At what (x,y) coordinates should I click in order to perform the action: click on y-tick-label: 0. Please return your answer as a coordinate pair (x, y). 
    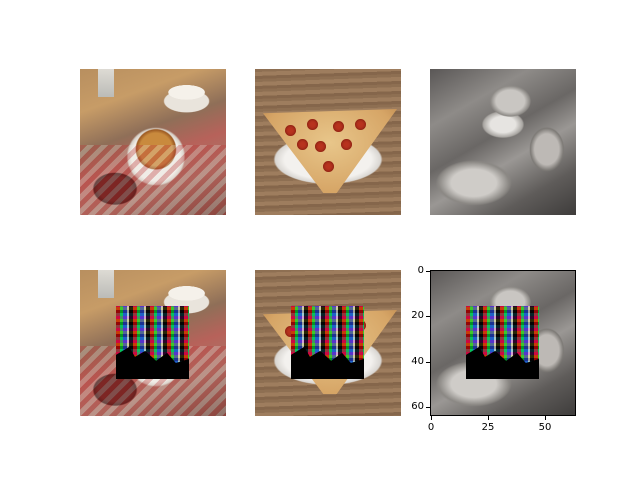
    Looking at the image, I should click on (420, 270).